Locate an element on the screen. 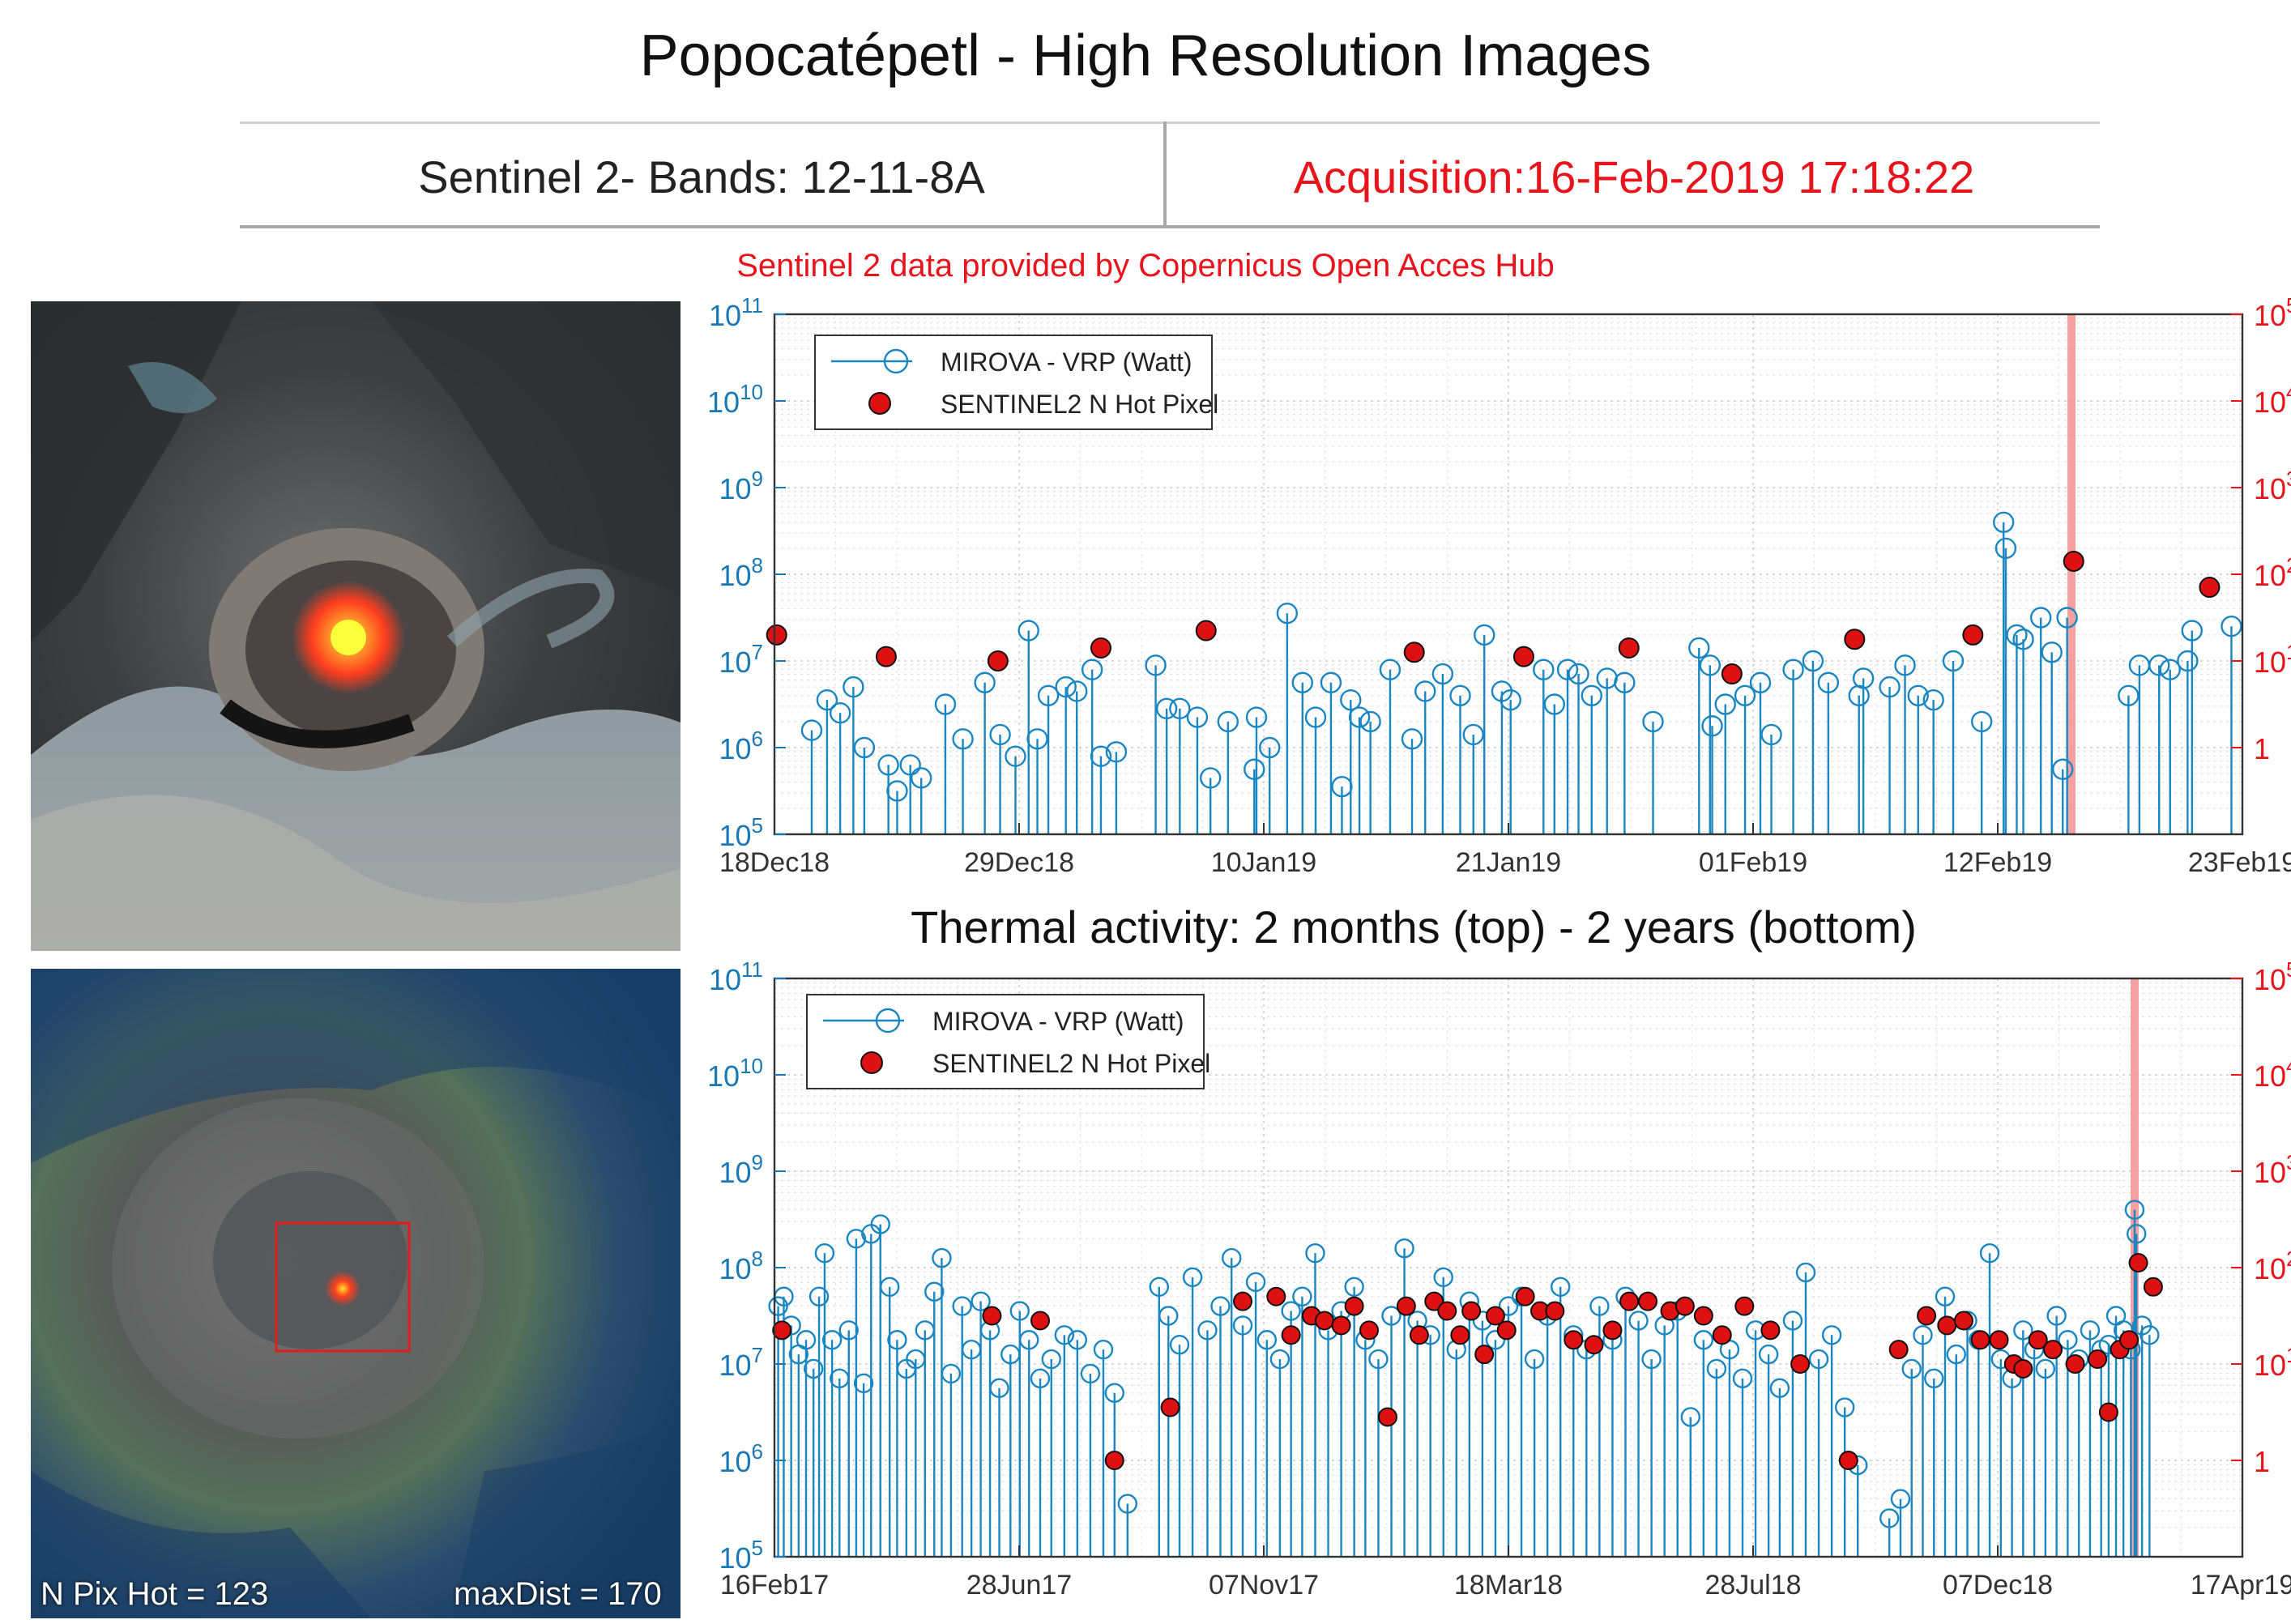  y-left-tick-label: 10¹⁰ is located at coordinates (735, 399).